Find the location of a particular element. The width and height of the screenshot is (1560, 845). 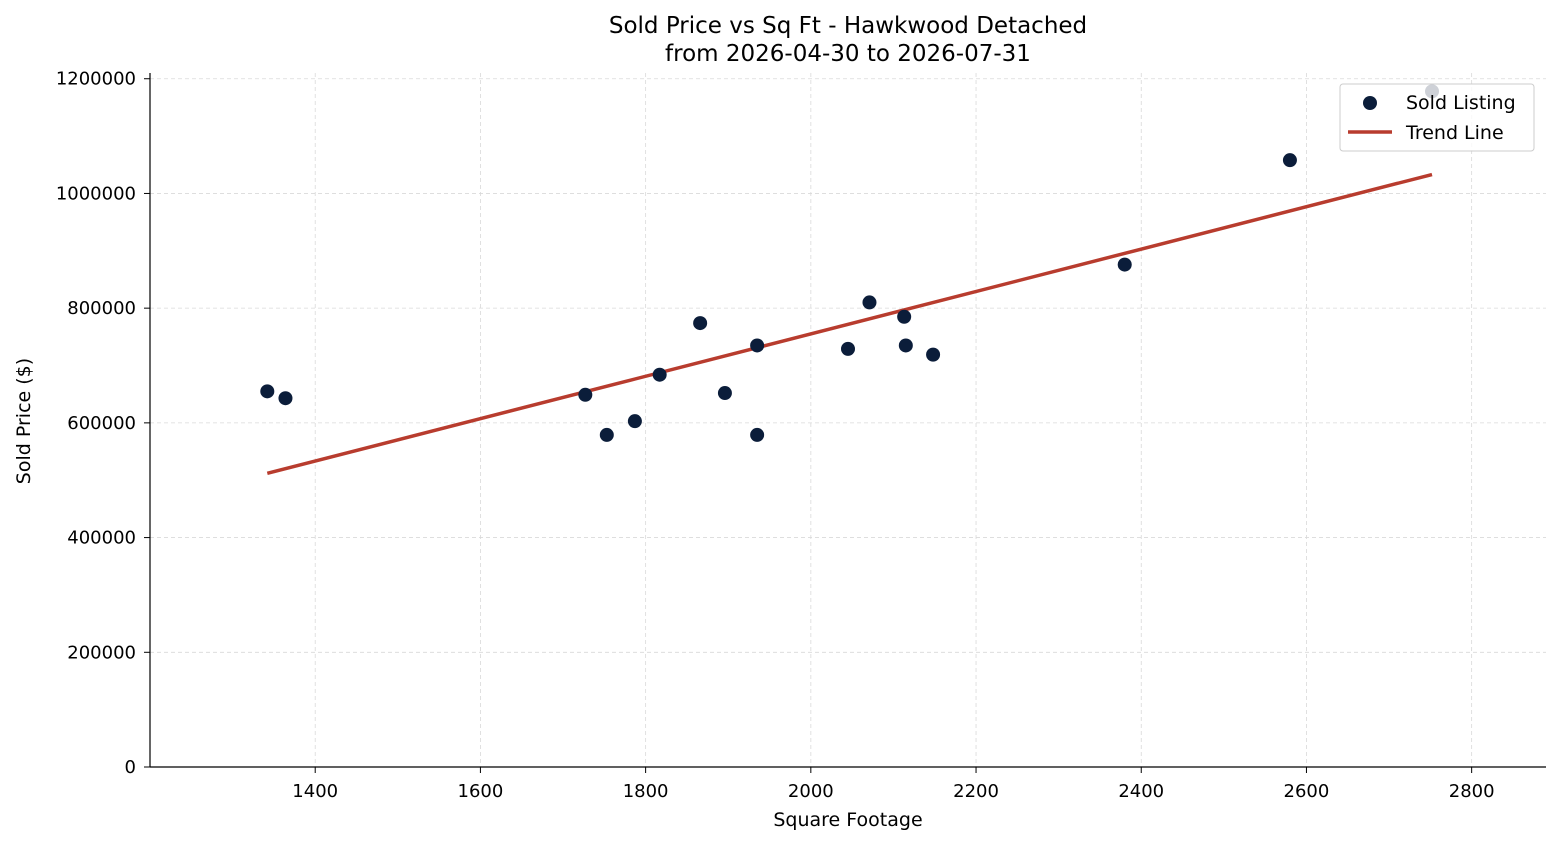

x-axis-ticks: 1400 1600 1800 2000 2200 2400 2600 2800 is located at coordinates (893, 784).